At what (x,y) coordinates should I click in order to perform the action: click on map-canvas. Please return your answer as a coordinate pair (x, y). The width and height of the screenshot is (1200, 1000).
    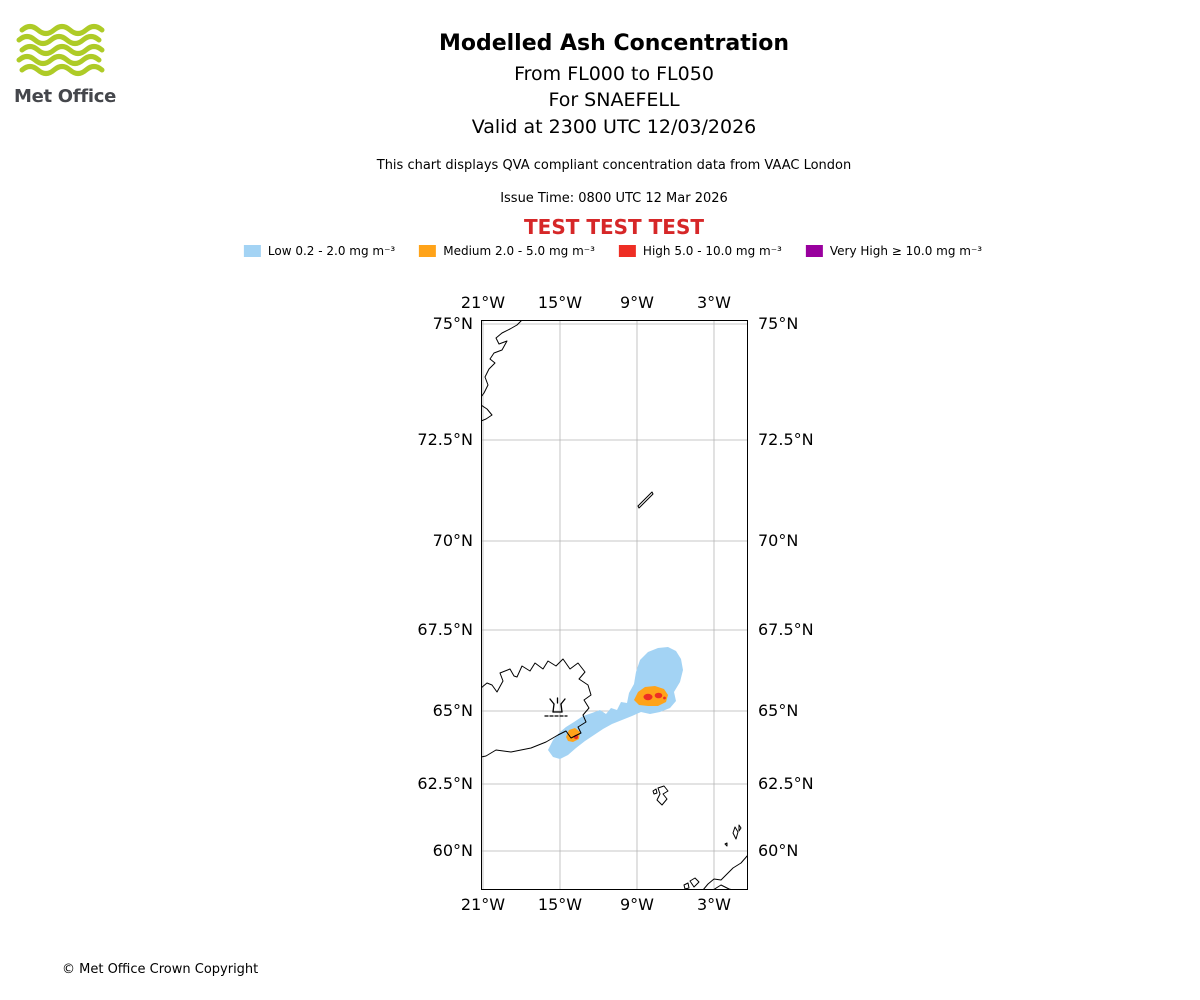
    Looking at the image, I should click on (614, 605).